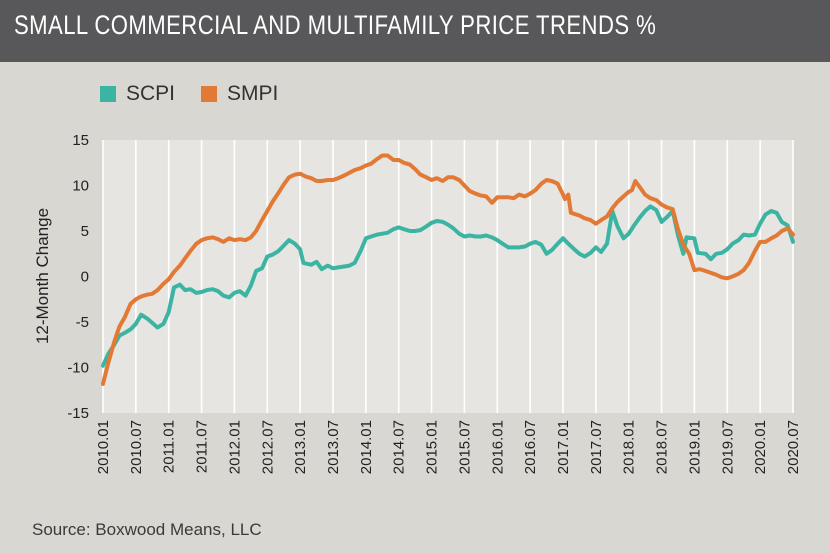  I want to click on x-tick-label: 2011.01, so click(169, 446).